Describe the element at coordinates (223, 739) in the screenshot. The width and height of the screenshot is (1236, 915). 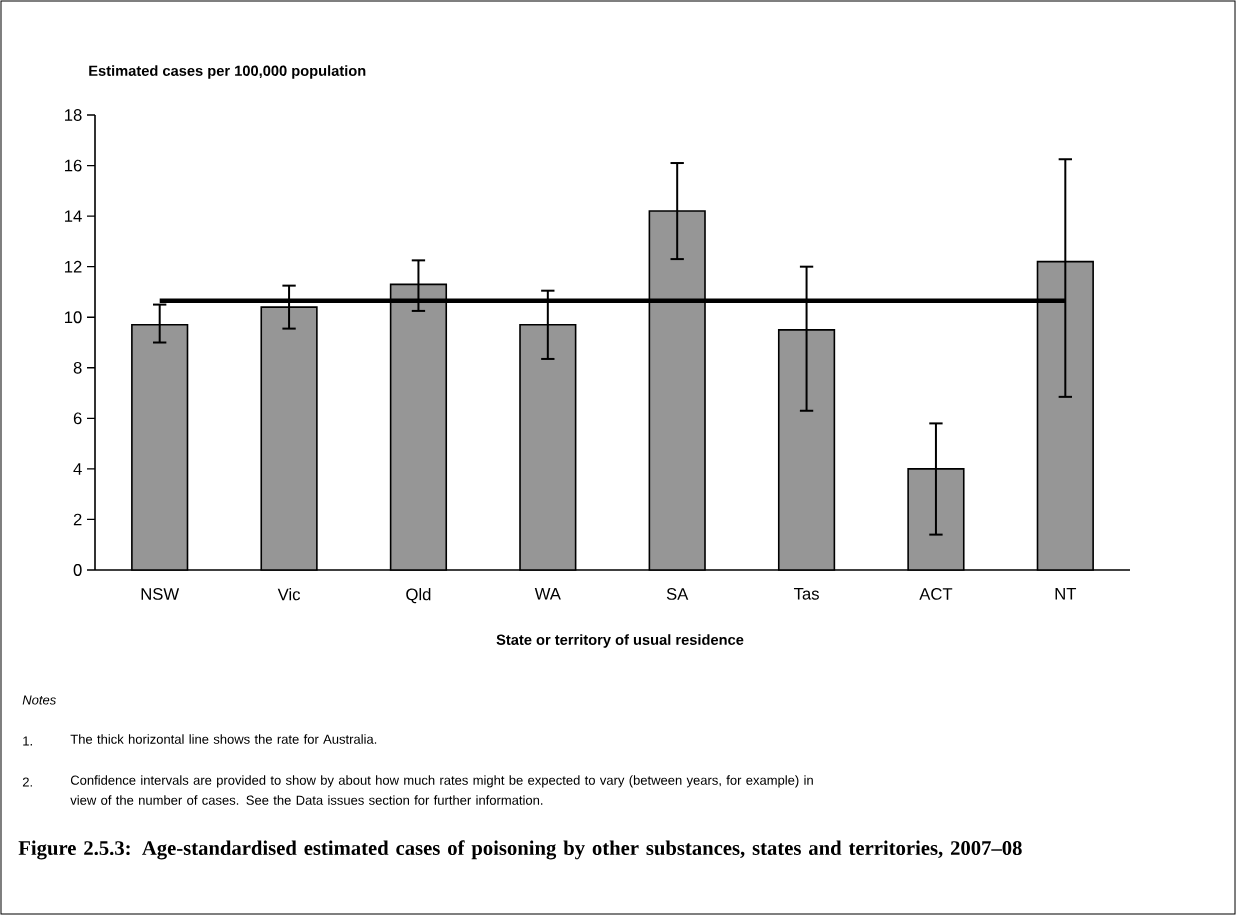
I see `text: The thick horizontal line shows the rate for Australia.` at that location.